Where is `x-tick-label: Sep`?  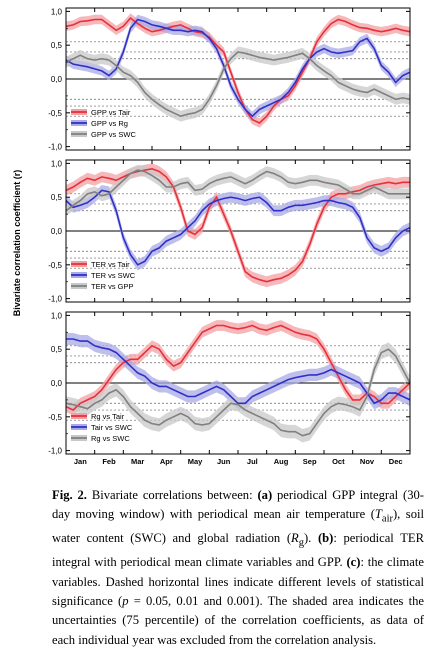 x-tick-label: Sep is located at coordinates (310, 461).